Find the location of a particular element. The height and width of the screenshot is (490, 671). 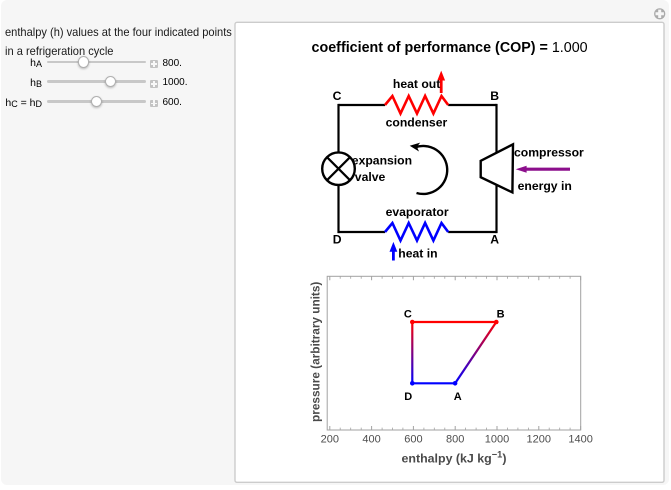

svg-text: 1000 is located at coordinates (497, 440).